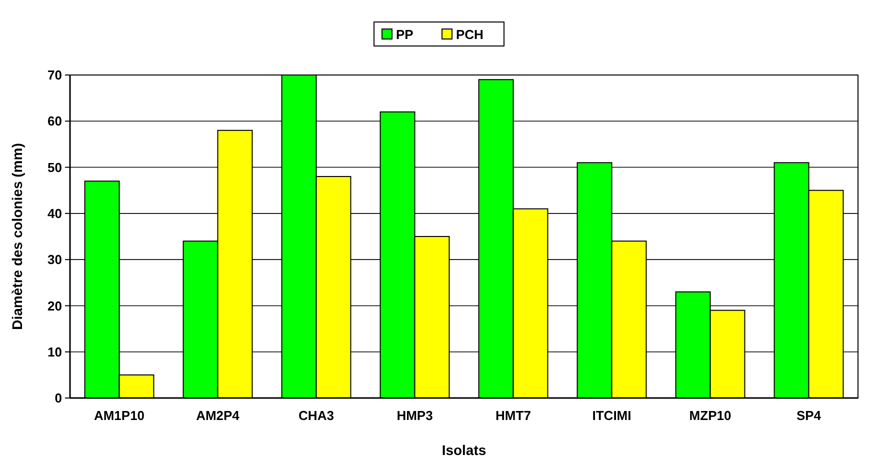 Image resolution: width=878 pixels, height=463 pixels. I want to click on y-tick-label: 60, so click(55, 121).